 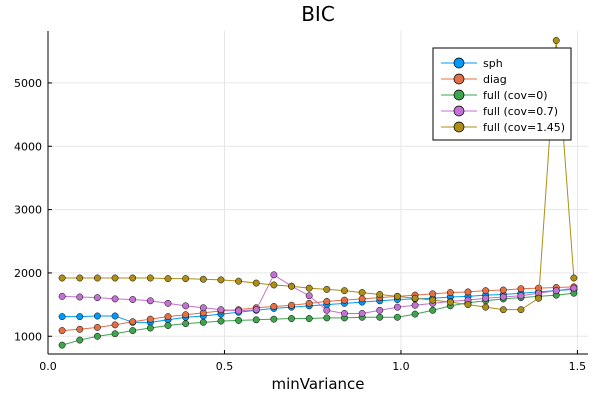 What do you see at coordinates (515, 95) in the screenshot?
I see `legend-label-2: full (cov=0)` at bounding box center [515, 95].